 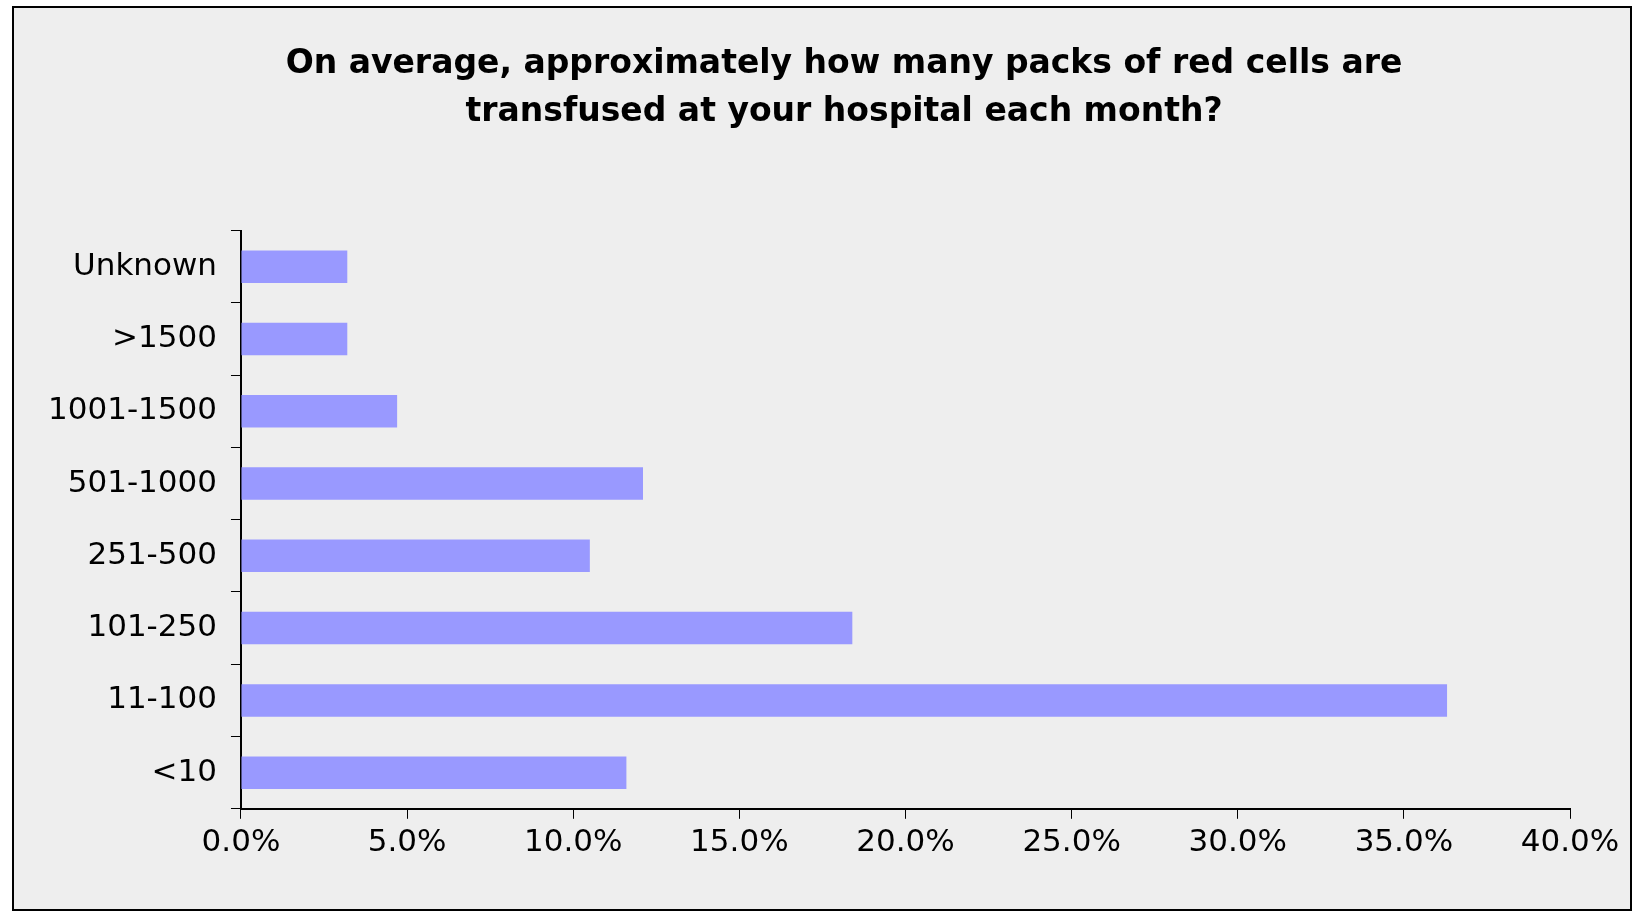 What do you see at coordinates (844, 86) in the screenshot?
I see `chart-title: On average, approximately how many packs of red cells are transfused at your hospital each month?` at bounding box center [844, 86].